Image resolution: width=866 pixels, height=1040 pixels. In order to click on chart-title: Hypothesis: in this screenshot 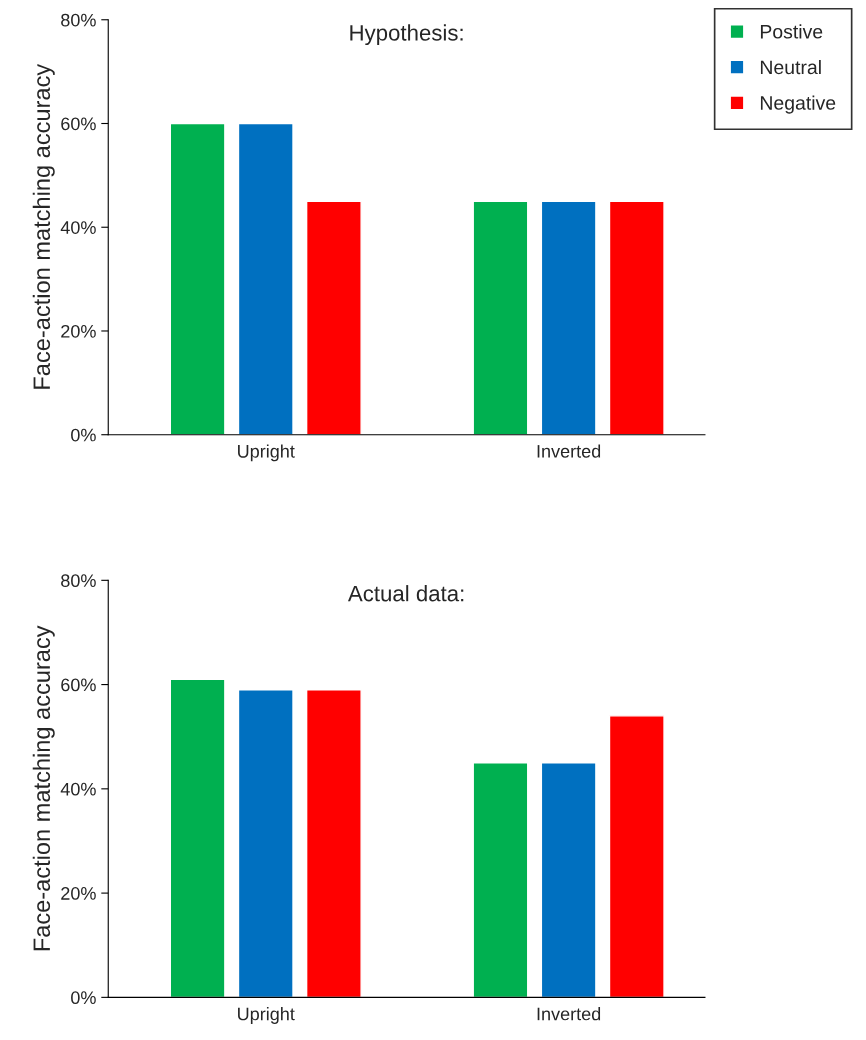, I will do `click(406, 35)`.